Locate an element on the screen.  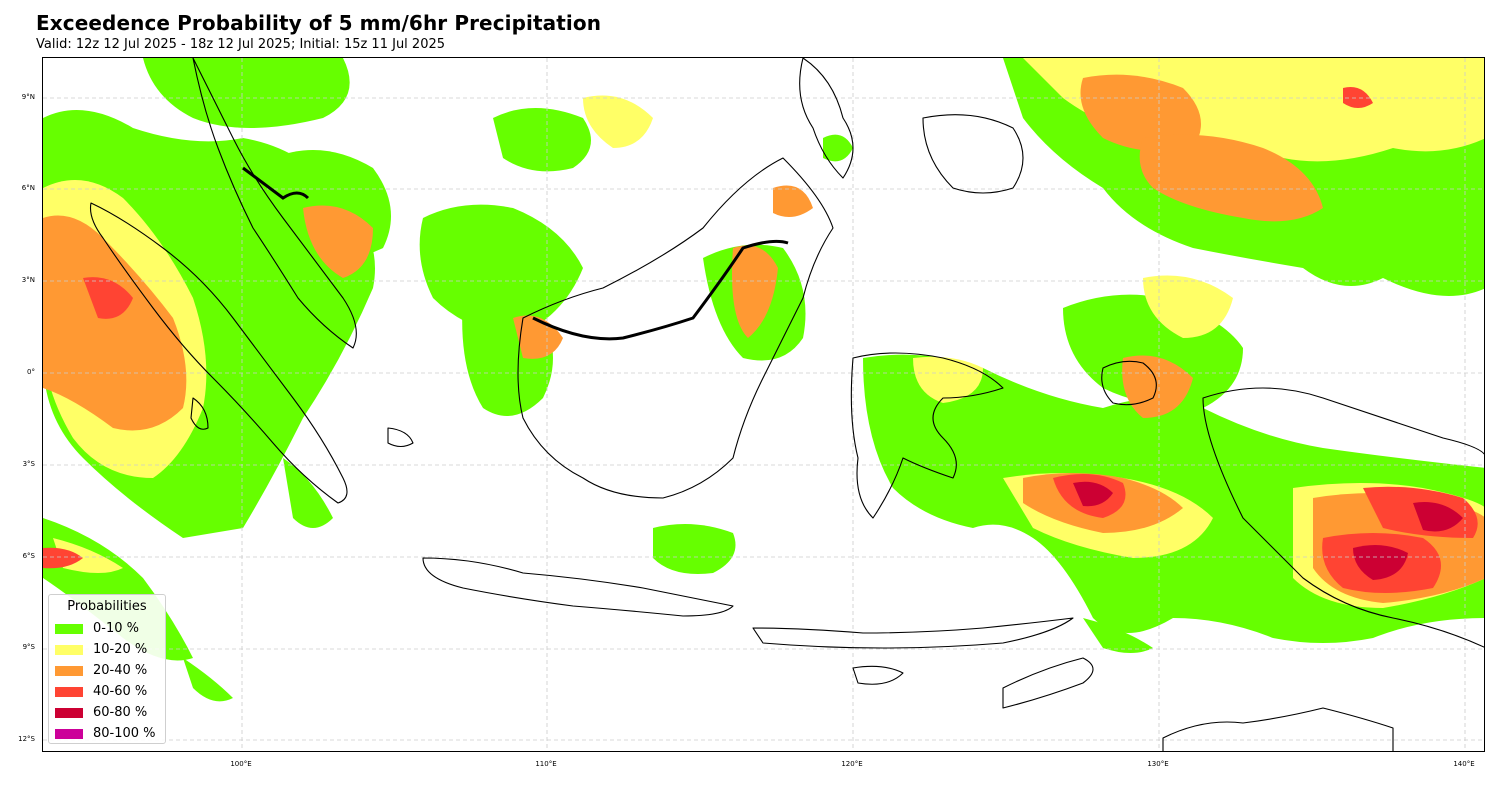
bali-flores-coast is located at coordinates (913, 633).